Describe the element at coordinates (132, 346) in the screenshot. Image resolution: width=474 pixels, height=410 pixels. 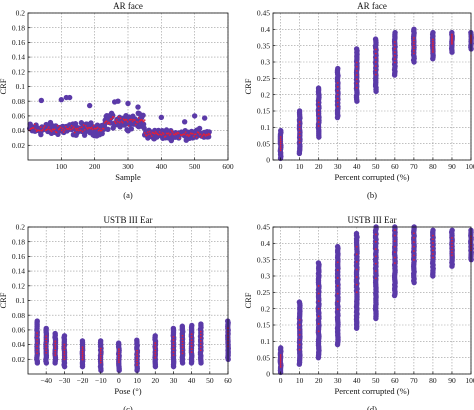
I see `data-points` at that location.